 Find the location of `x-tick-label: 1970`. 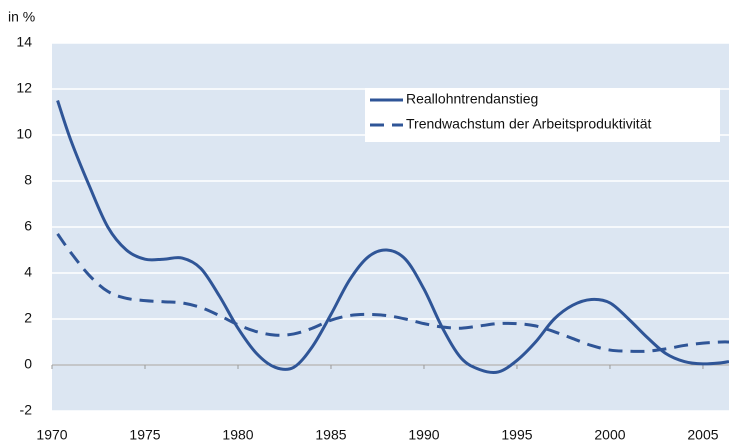

x-tick-label: 1970 is located at coordinates (51, 435).